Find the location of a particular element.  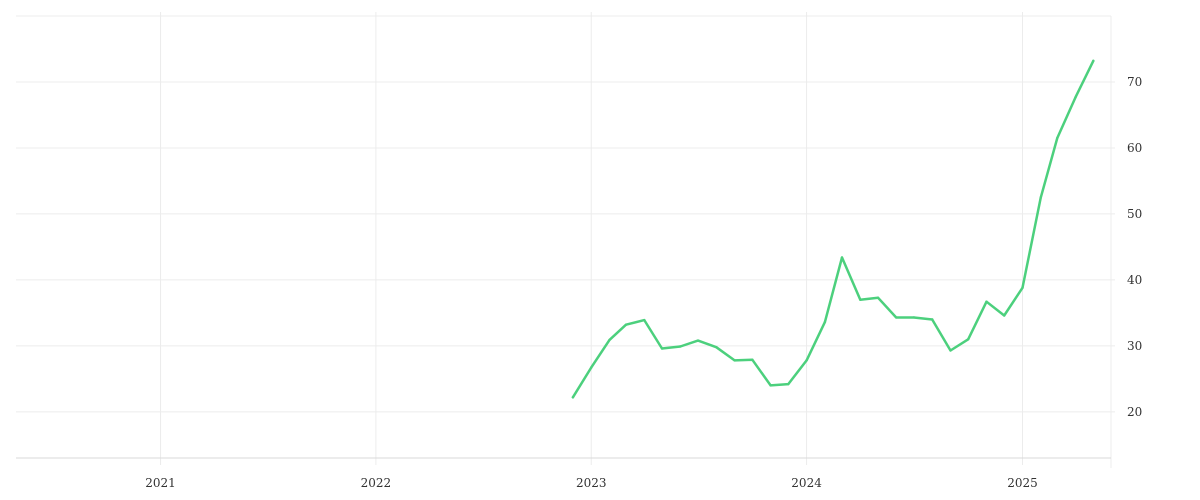

x-axis: 2021 2022 2023 2024 2025 is located at coordinates (591, 483).